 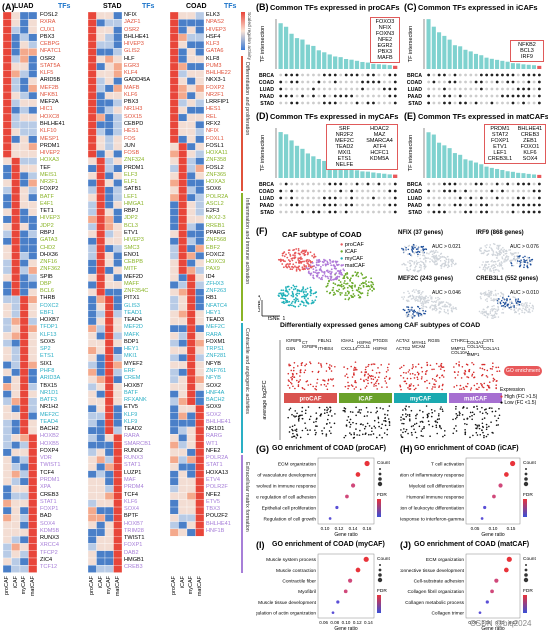 I want to click on tf-name: ZNF324, so click(x=134, y=160).